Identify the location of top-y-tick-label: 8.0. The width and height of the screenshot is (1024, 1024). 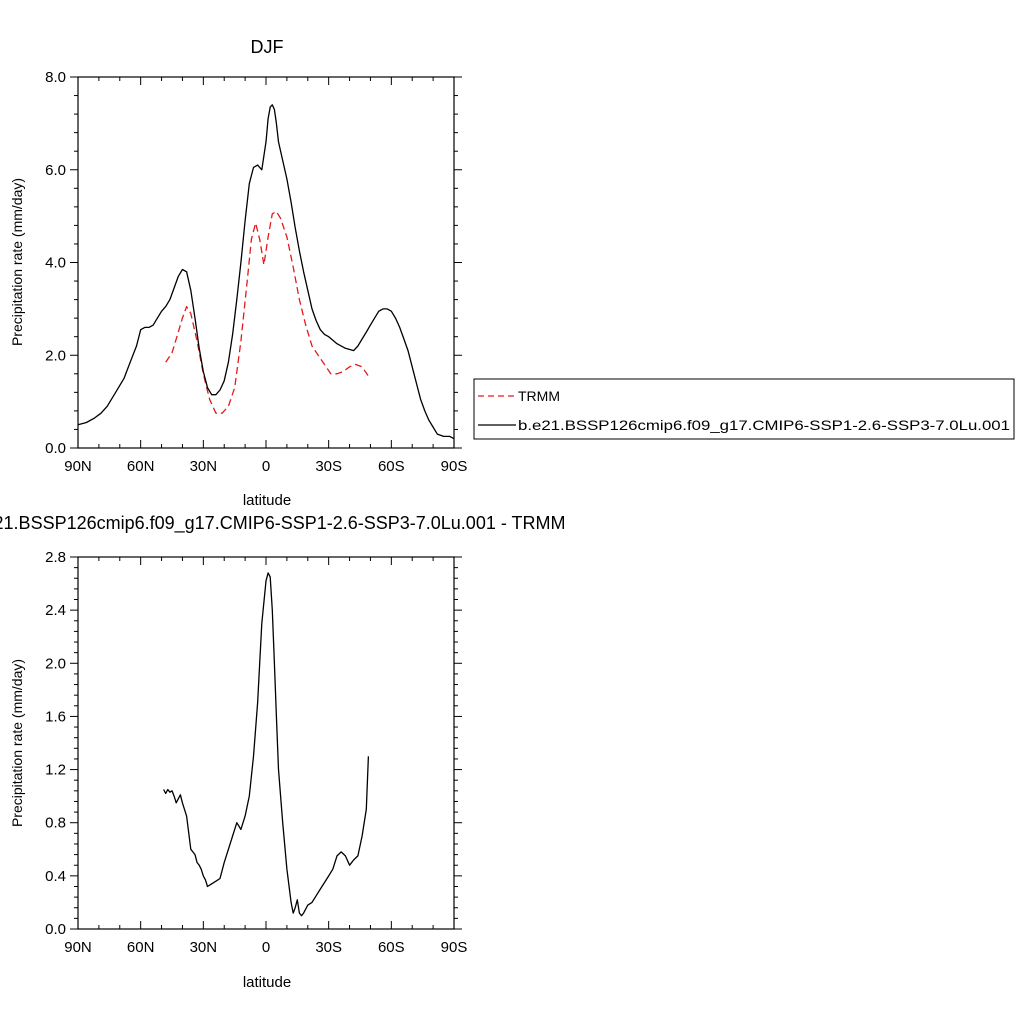
(55, 77).